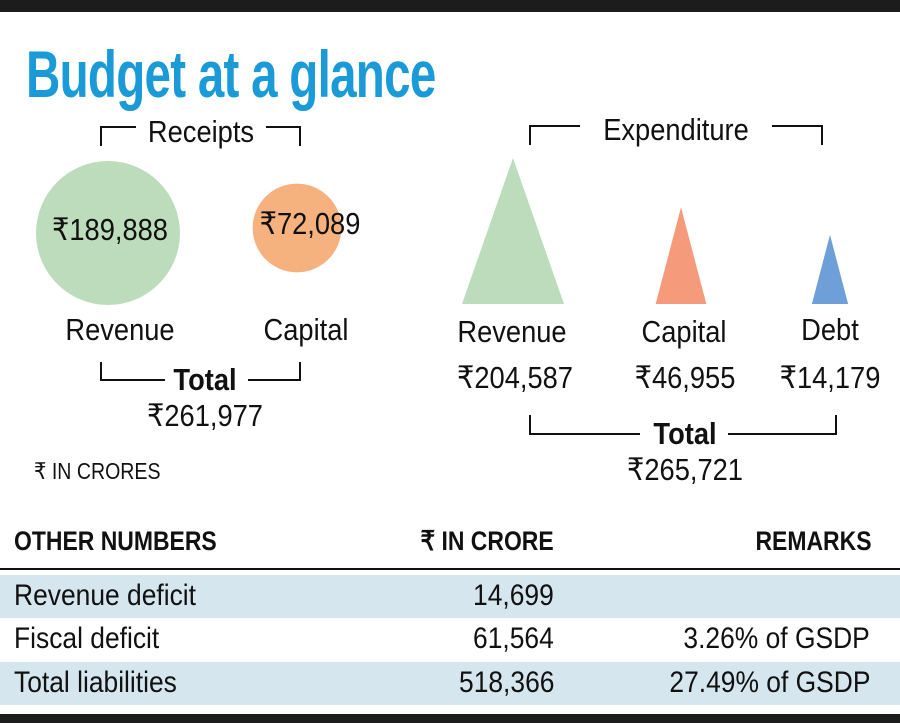 Image resolution: width=900 pixels, height=723 pixels. I want to click on expenditure-total-value: ₹265,721, so click(685, 469).